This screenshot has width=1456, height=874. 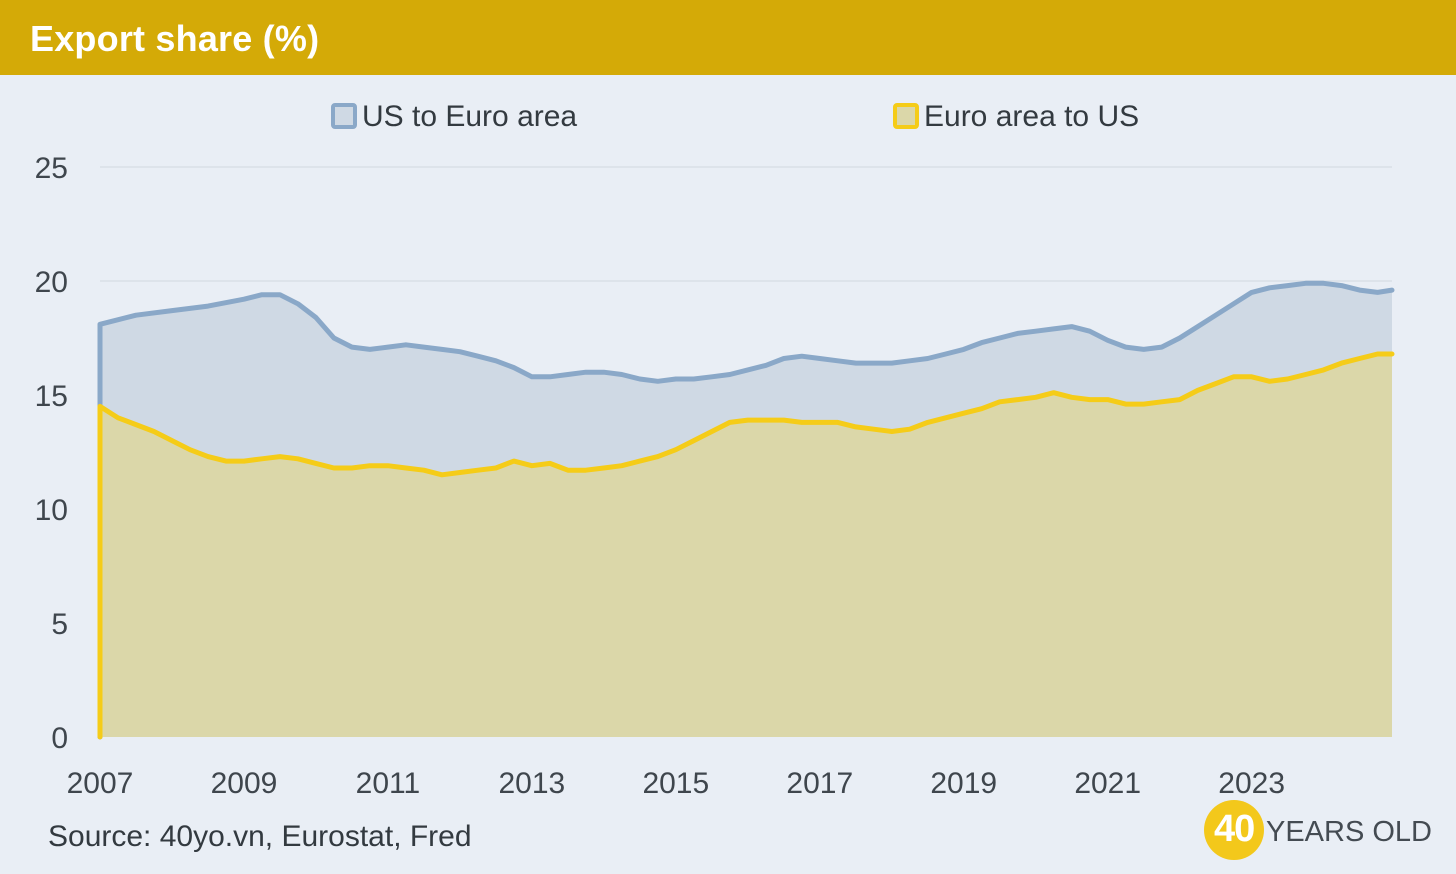 What do you see at coordinates (51, 168) in the screenshot?
I see `y-tick-label-25: 25` at bounding box center [51, 168].